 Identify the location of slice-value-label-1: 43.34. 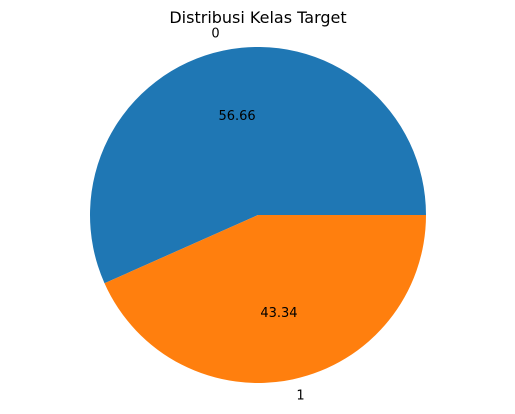
(278, 313).